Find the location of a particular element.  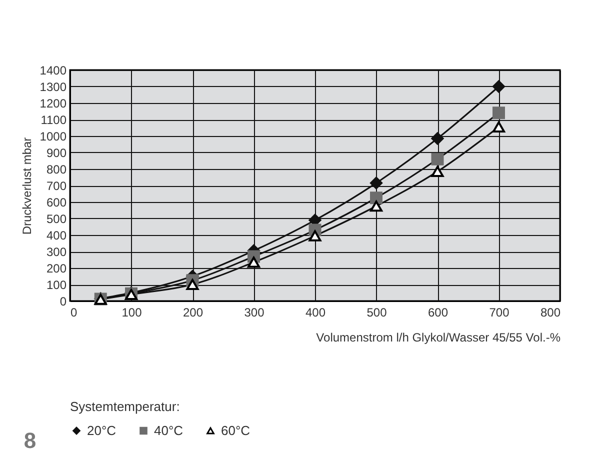

legend-label: 20°C is located at coordinates (101, 430).